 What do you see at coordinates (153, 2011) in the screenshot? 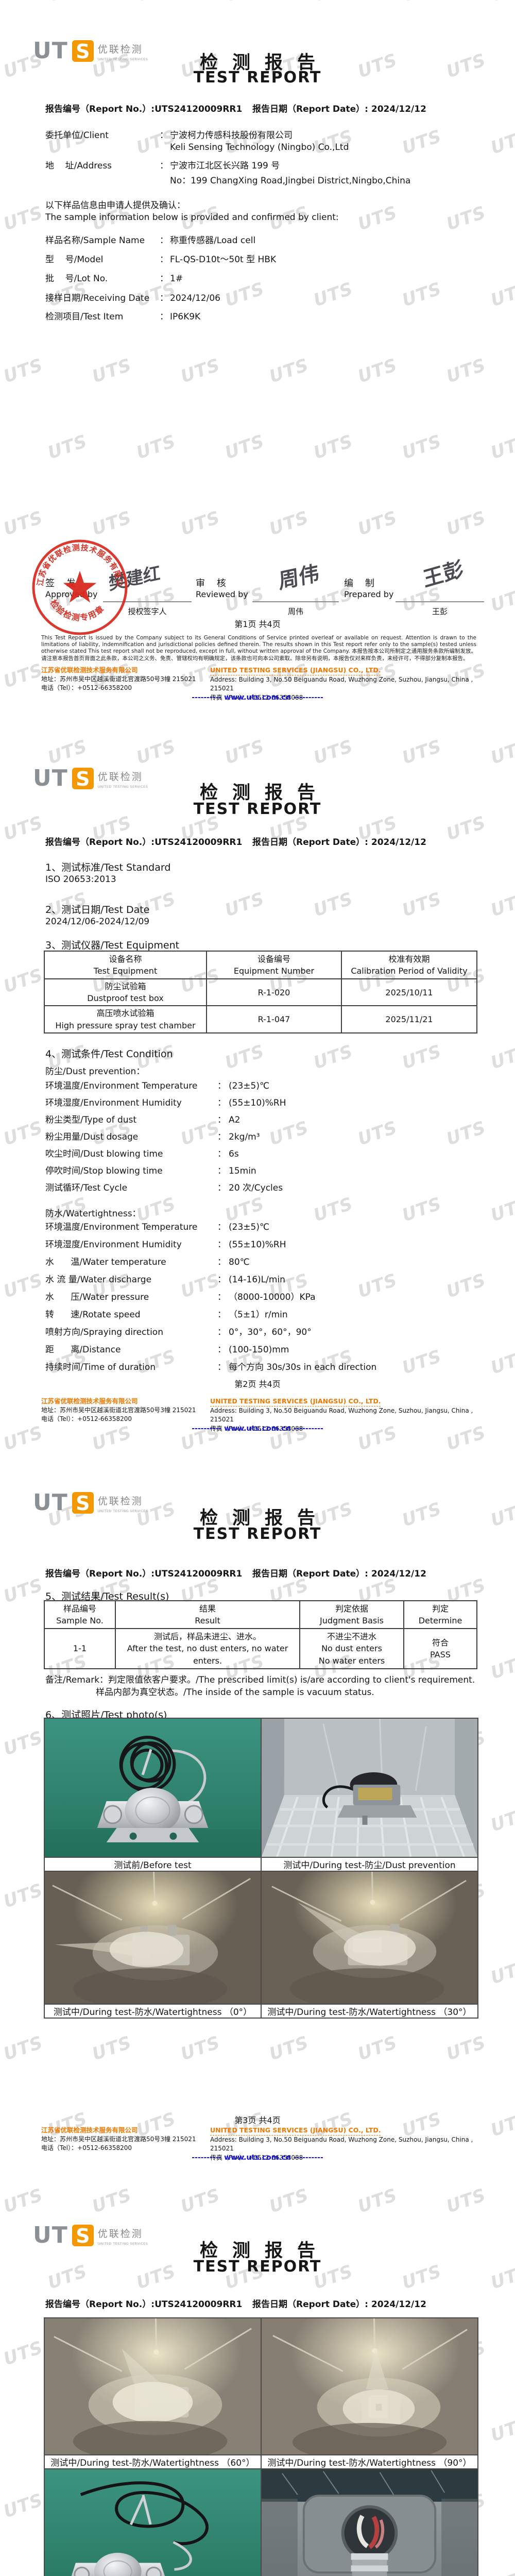
I see `photo-caption: 测试中/During test-防水/Watertightness （0°）` at bounding box center [153, 2011].